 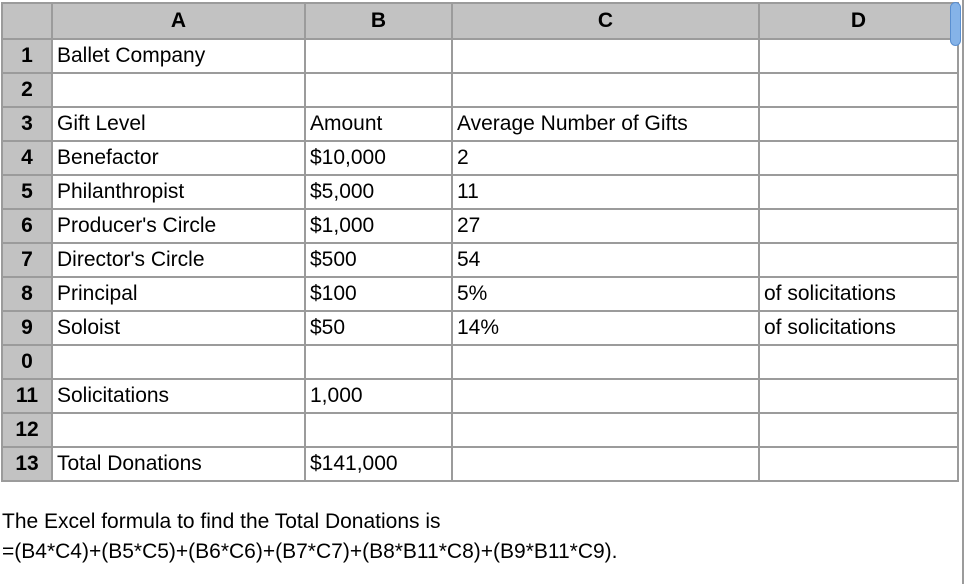 What do you see at coordinates (955, 24) in the screenshot?
I see `scrollbar-thumb` at bounding box center [955, 24].